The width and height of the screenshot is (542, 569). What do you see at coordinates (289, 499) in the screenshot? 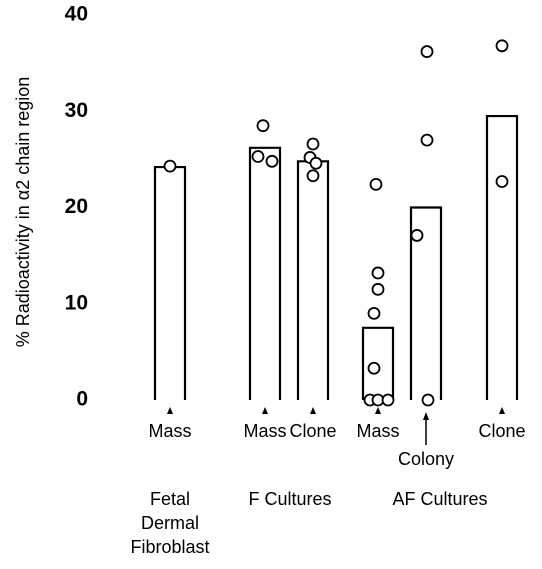
I see `group-label: F Cultures` at bounding box center [289, 499].